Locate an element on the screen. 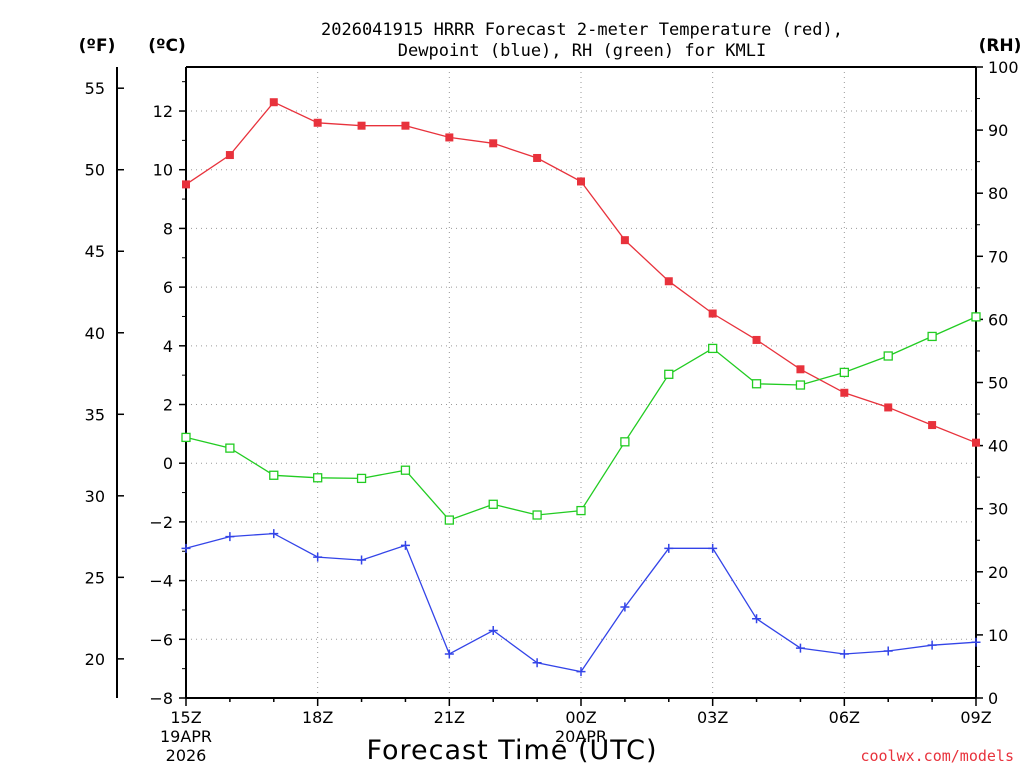 The image size is (1024, 768). fahrenheit-tick-label: 30 is located at coordinates (95, 496).